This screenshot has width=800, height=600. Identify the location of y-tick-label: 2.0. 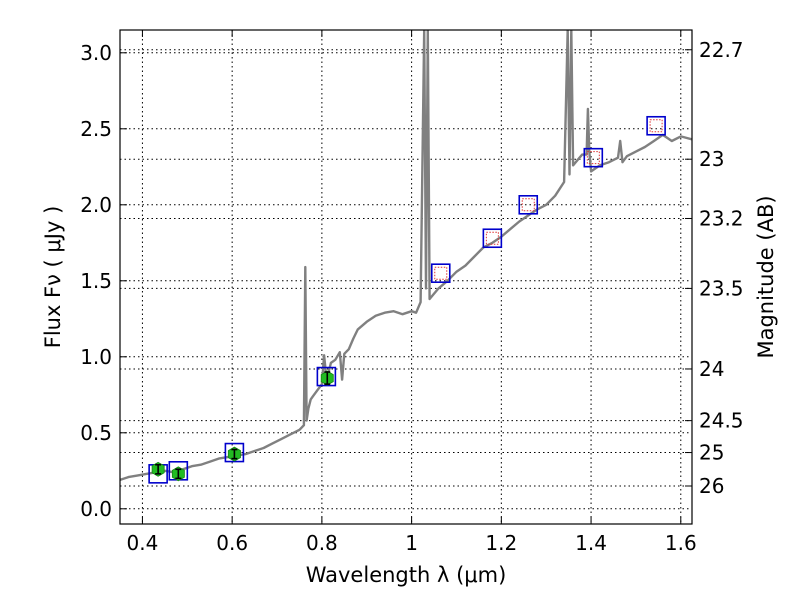
(96, 205).